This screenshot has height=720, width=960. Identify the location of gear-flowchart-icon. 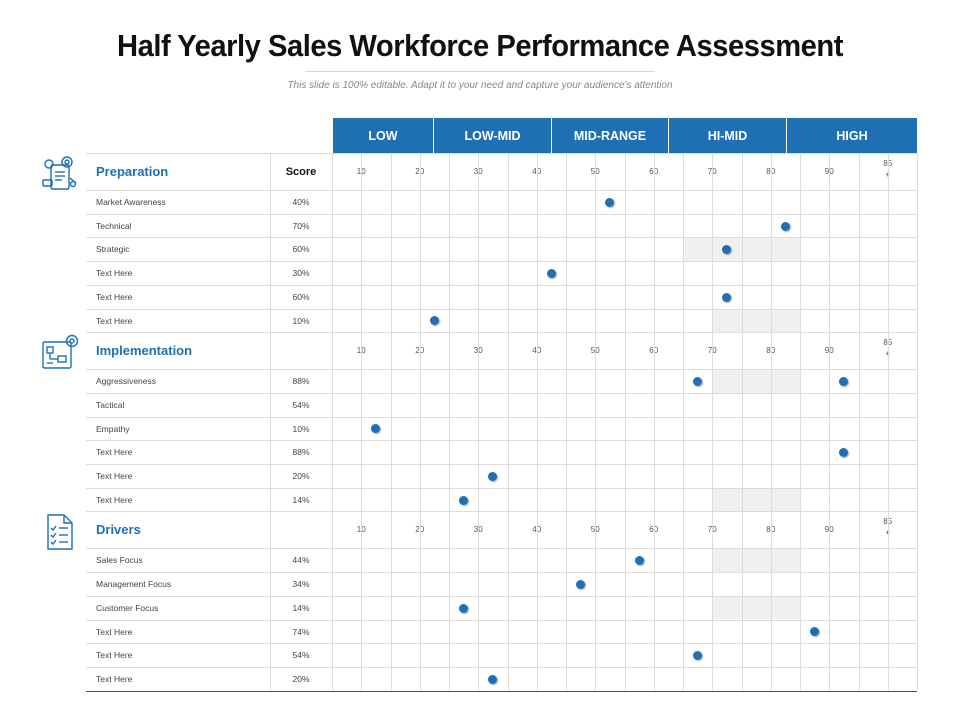
(61, 353).